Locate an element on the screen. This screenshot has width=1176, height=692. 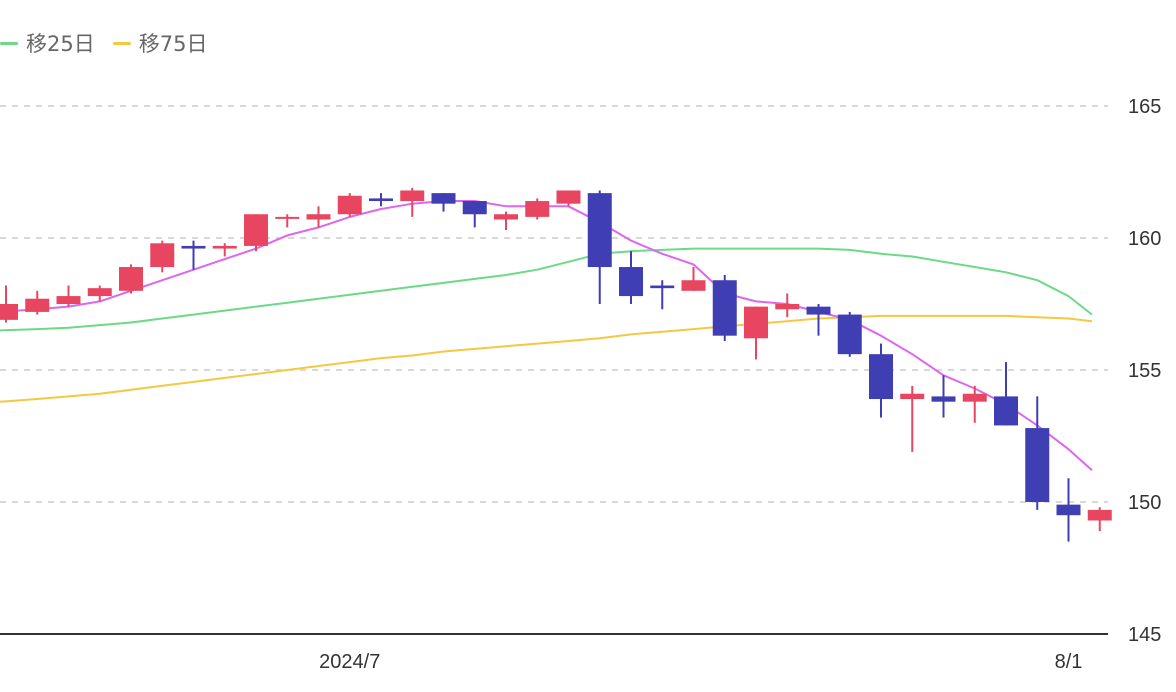
y-tick-label: 160 is located at coordinates (1144, 239).